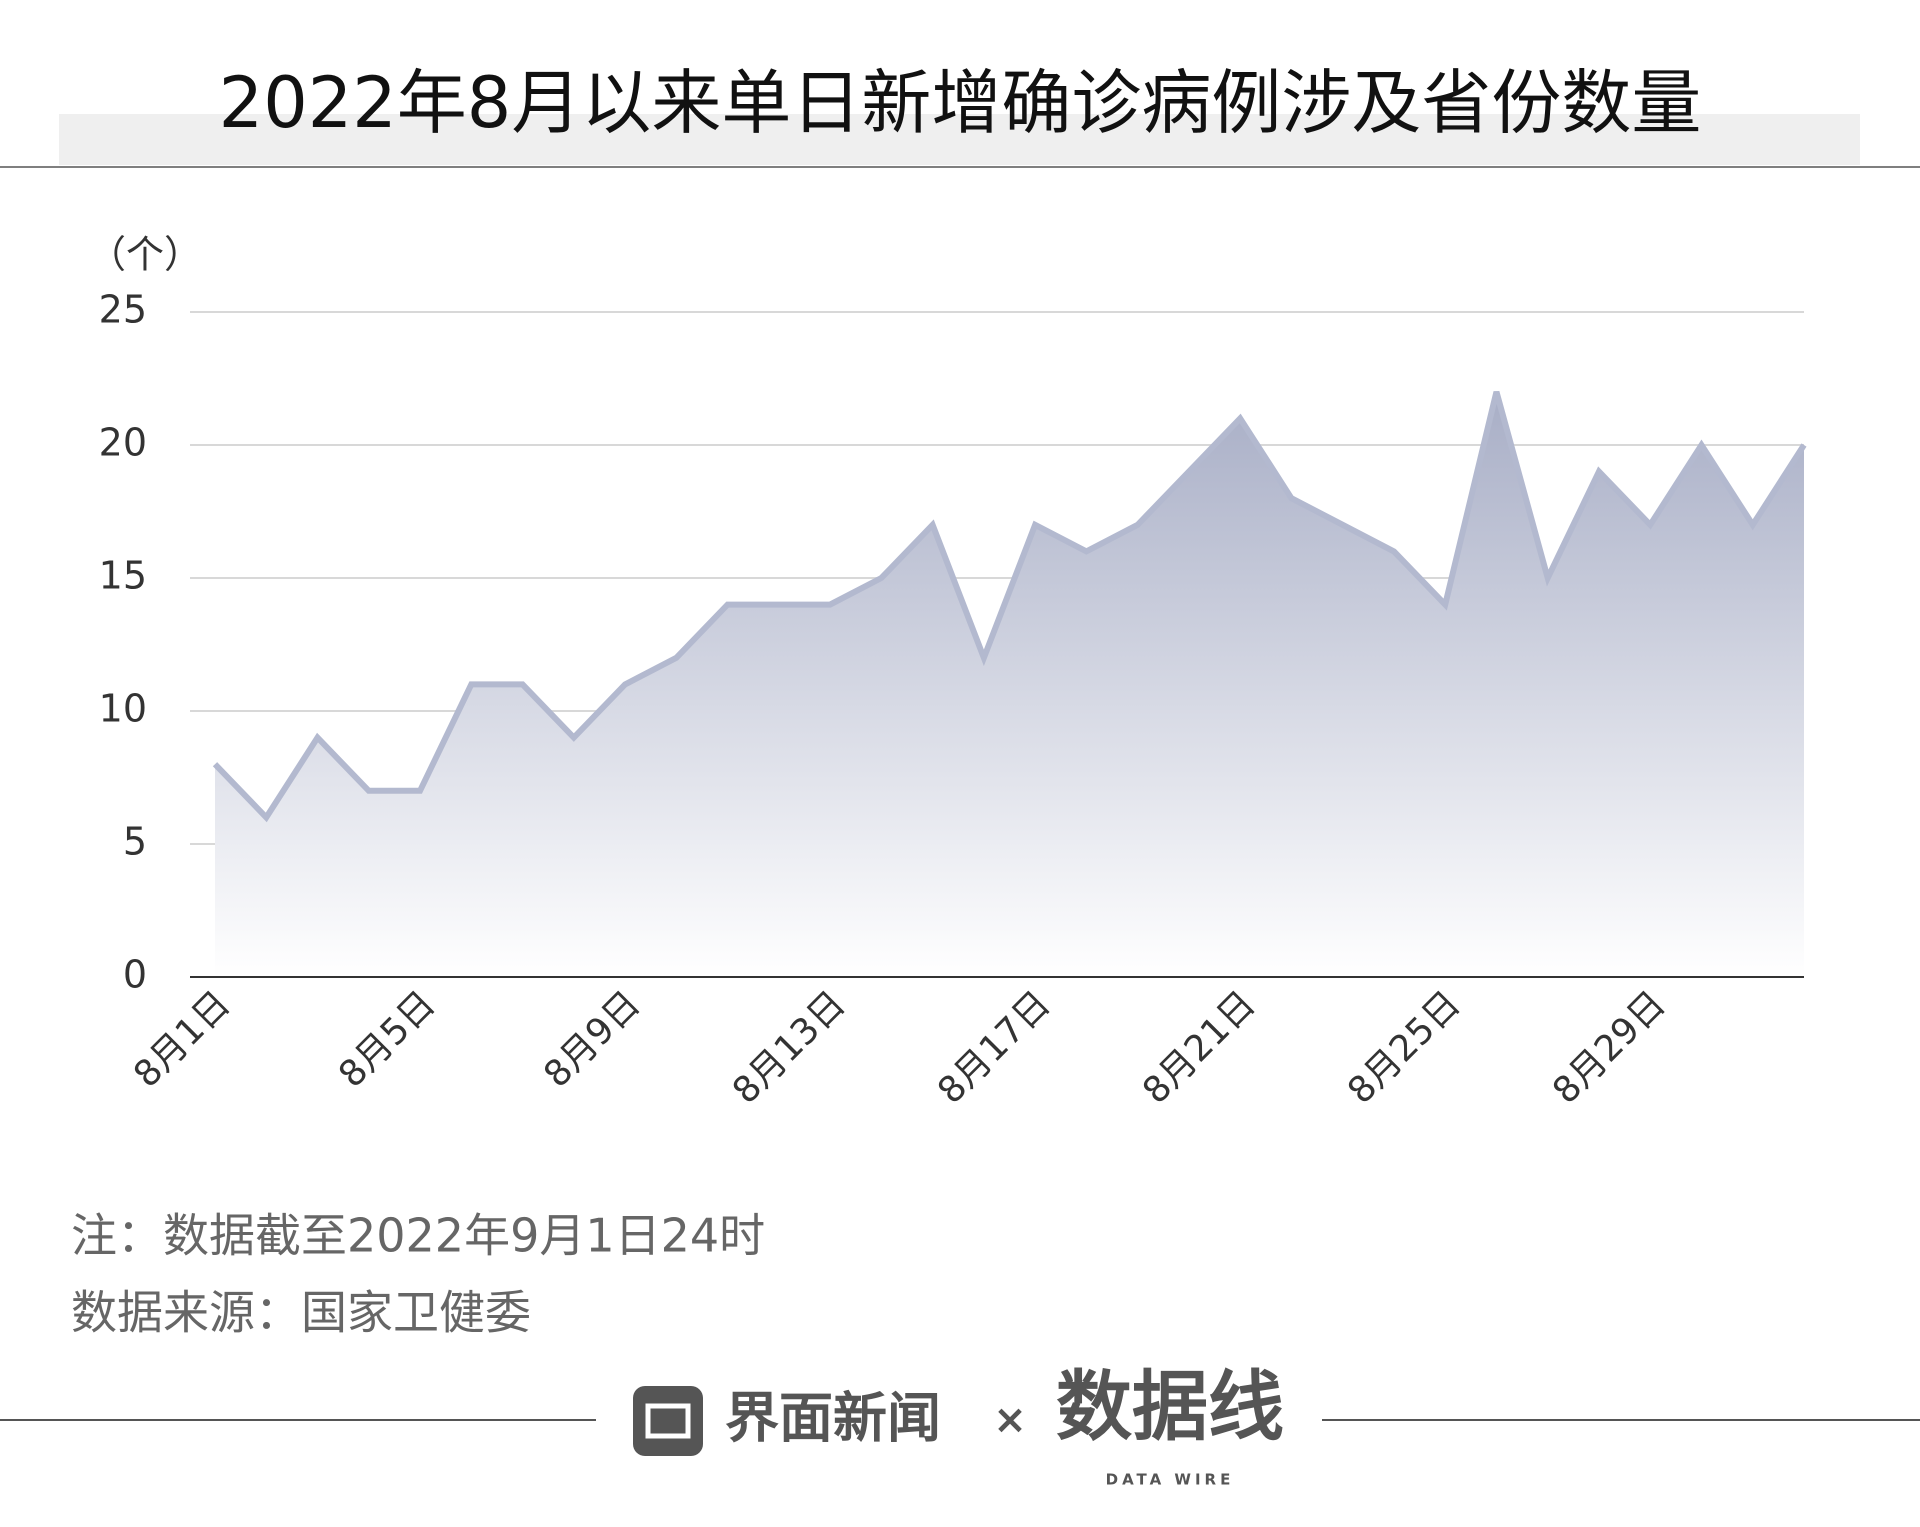 This screenshot has width=1920, height=1527. Describe the element at coordinates (1404, 1047) in the screenshot. I see `x-tick-label: 8月25日` at that location.